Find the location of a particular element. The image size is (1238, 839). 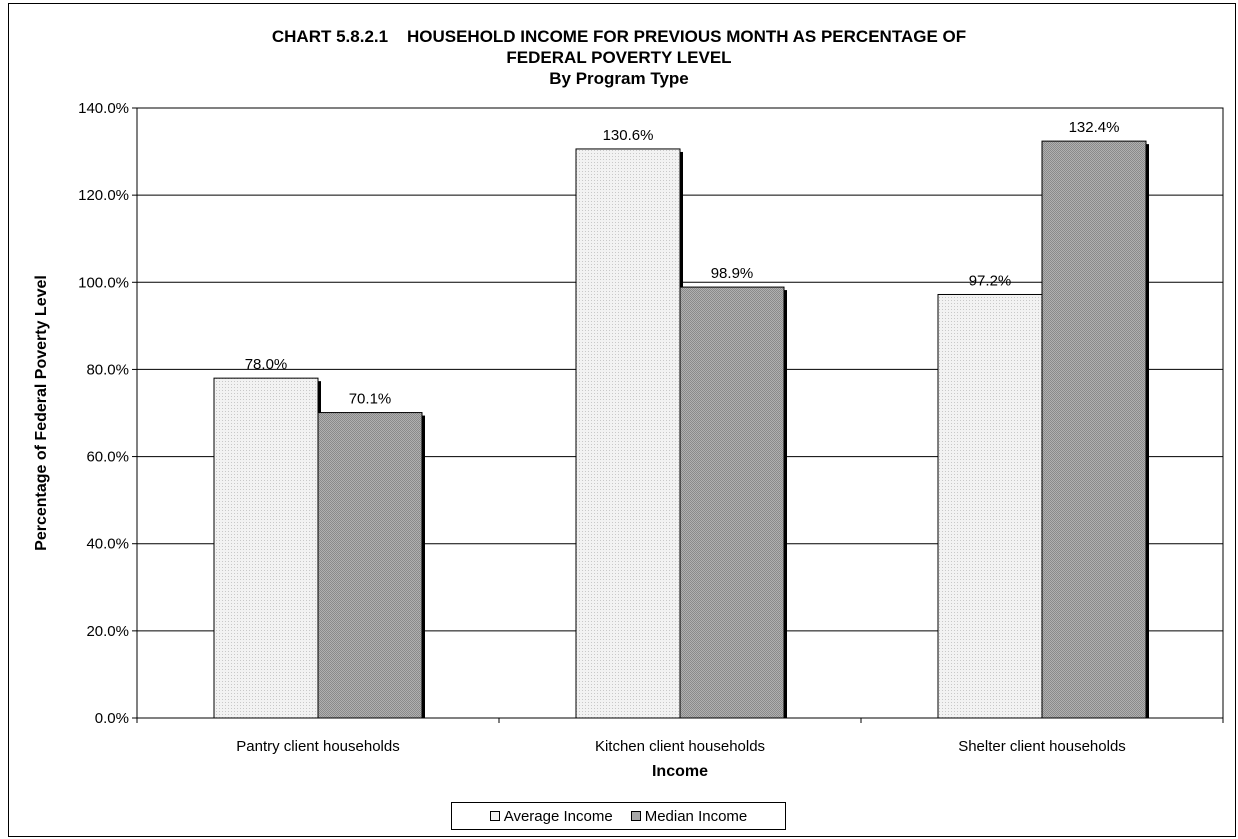

data-label: 70.1% is located at coordinates (370, 399).